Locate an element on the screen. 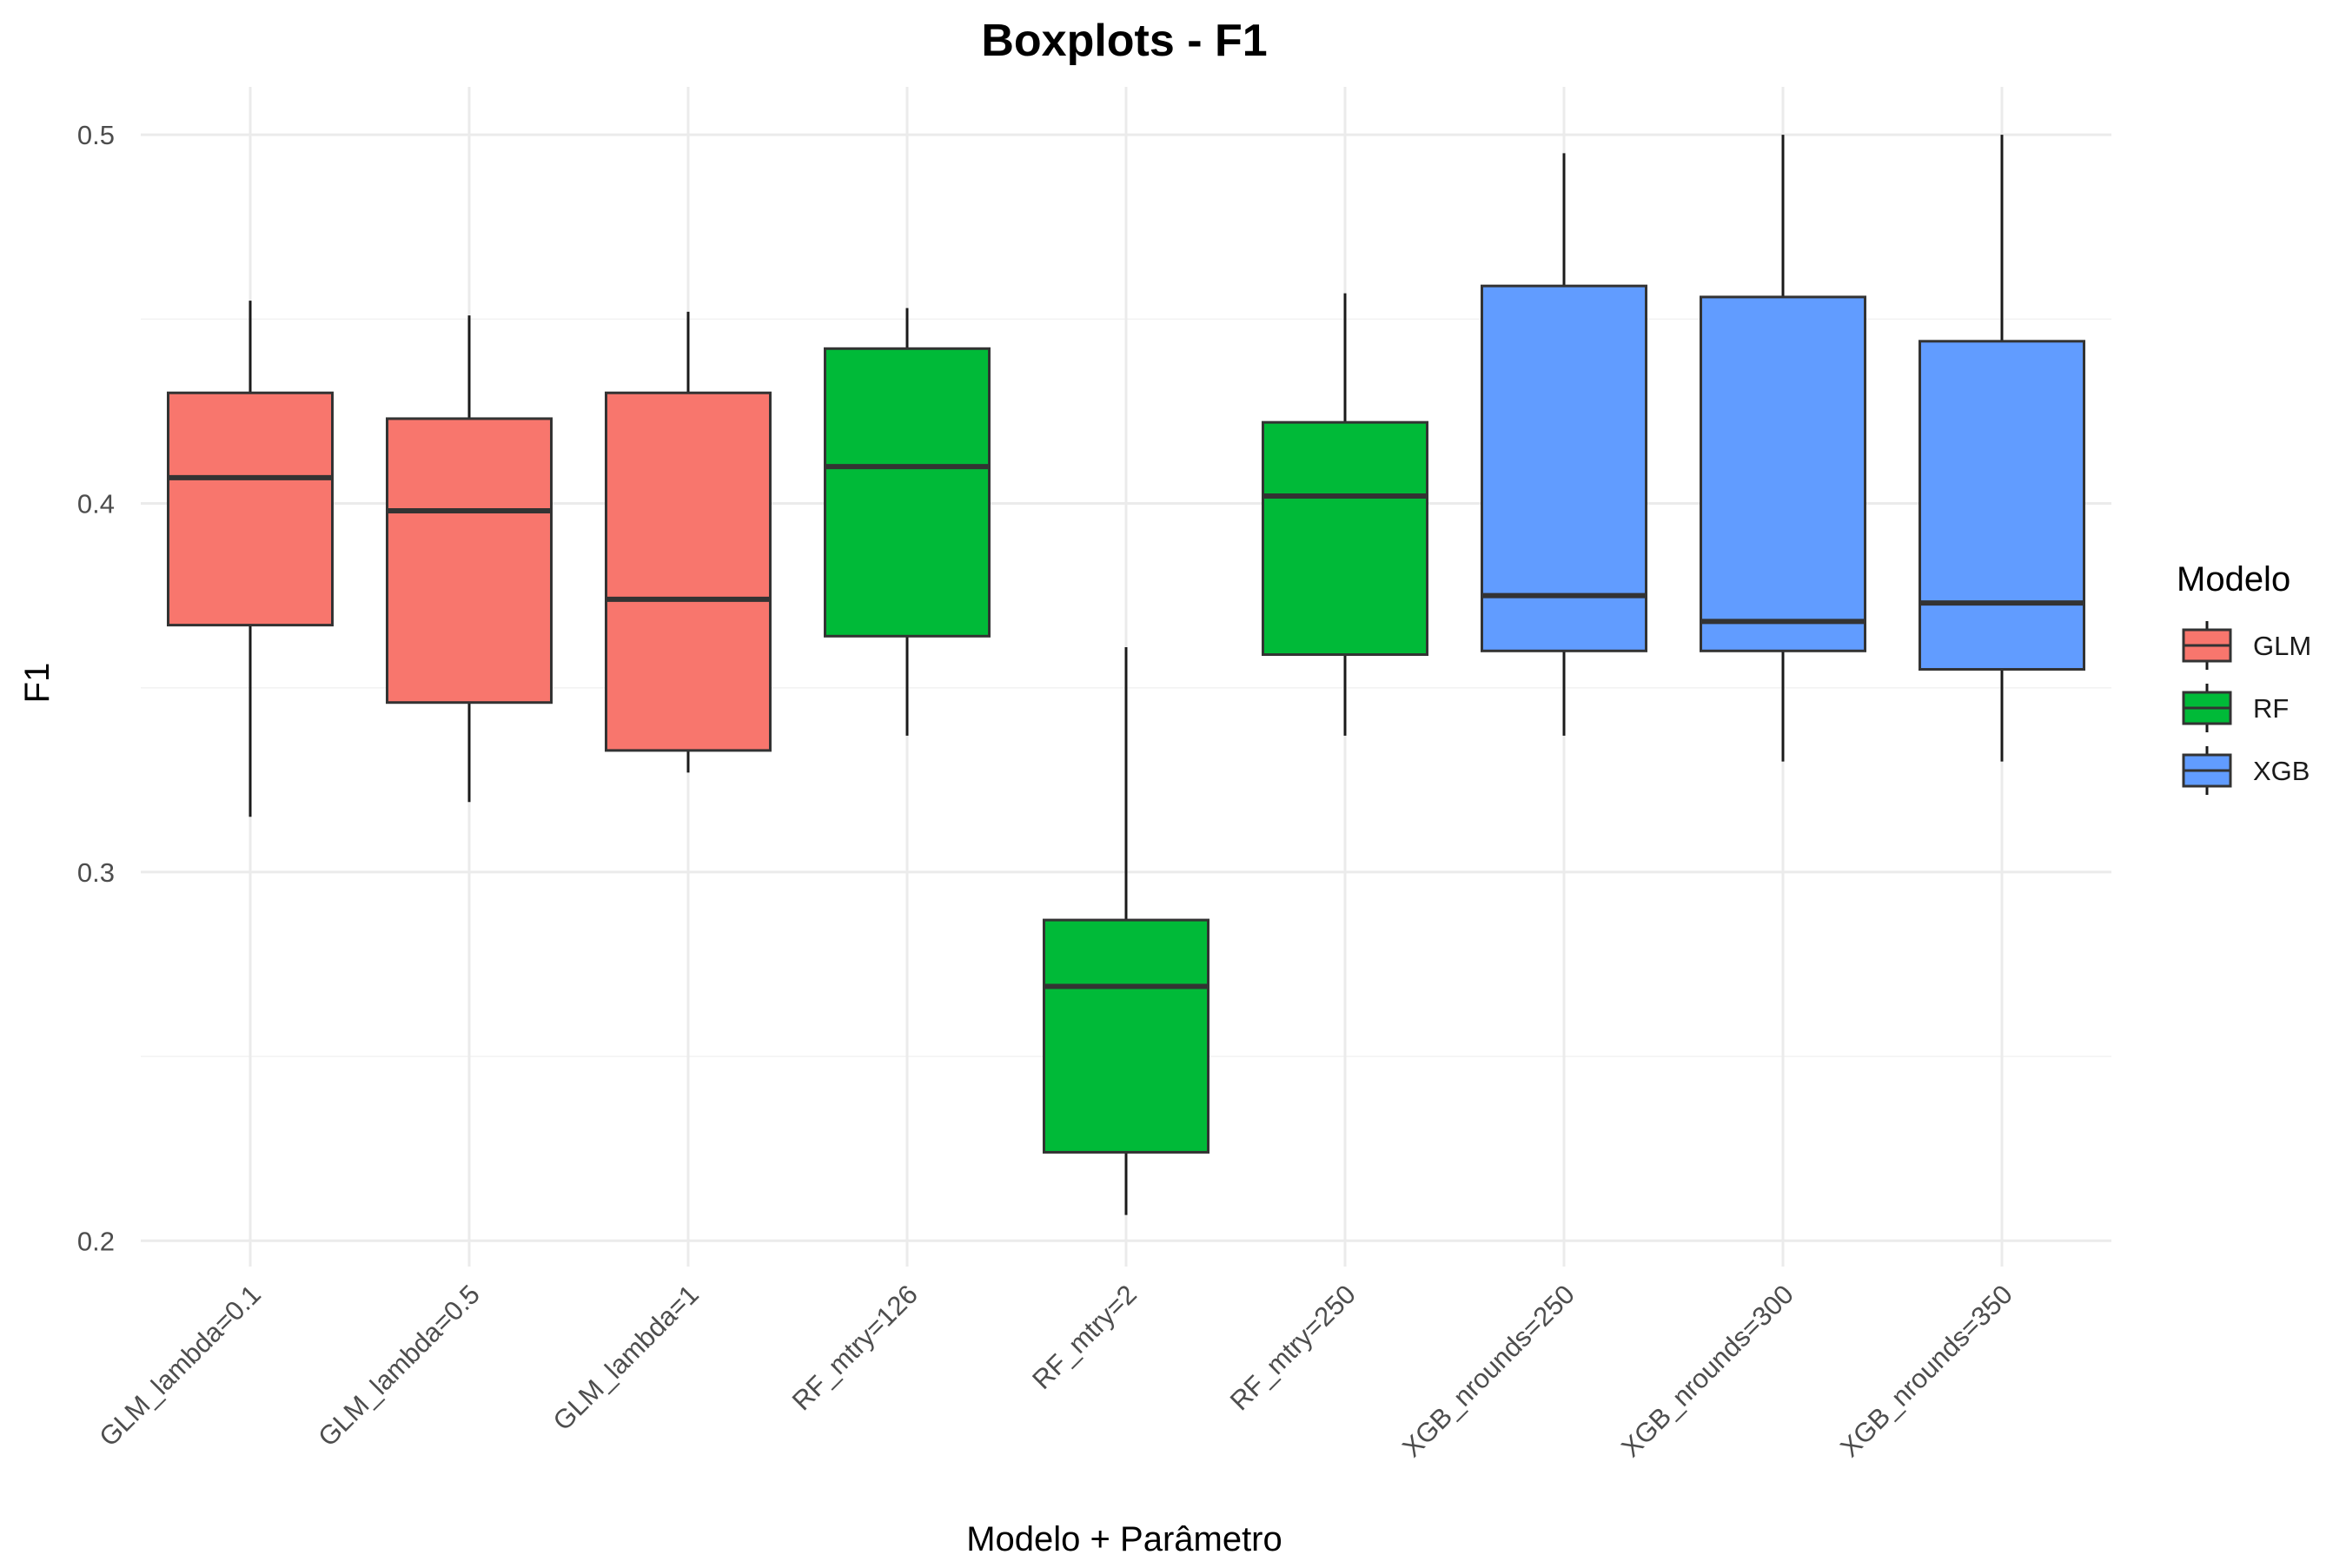 The width and height of the screenshot is (2346, 1568). chart-title: Boxplots - F1 is located at coordinates (1124, 41).